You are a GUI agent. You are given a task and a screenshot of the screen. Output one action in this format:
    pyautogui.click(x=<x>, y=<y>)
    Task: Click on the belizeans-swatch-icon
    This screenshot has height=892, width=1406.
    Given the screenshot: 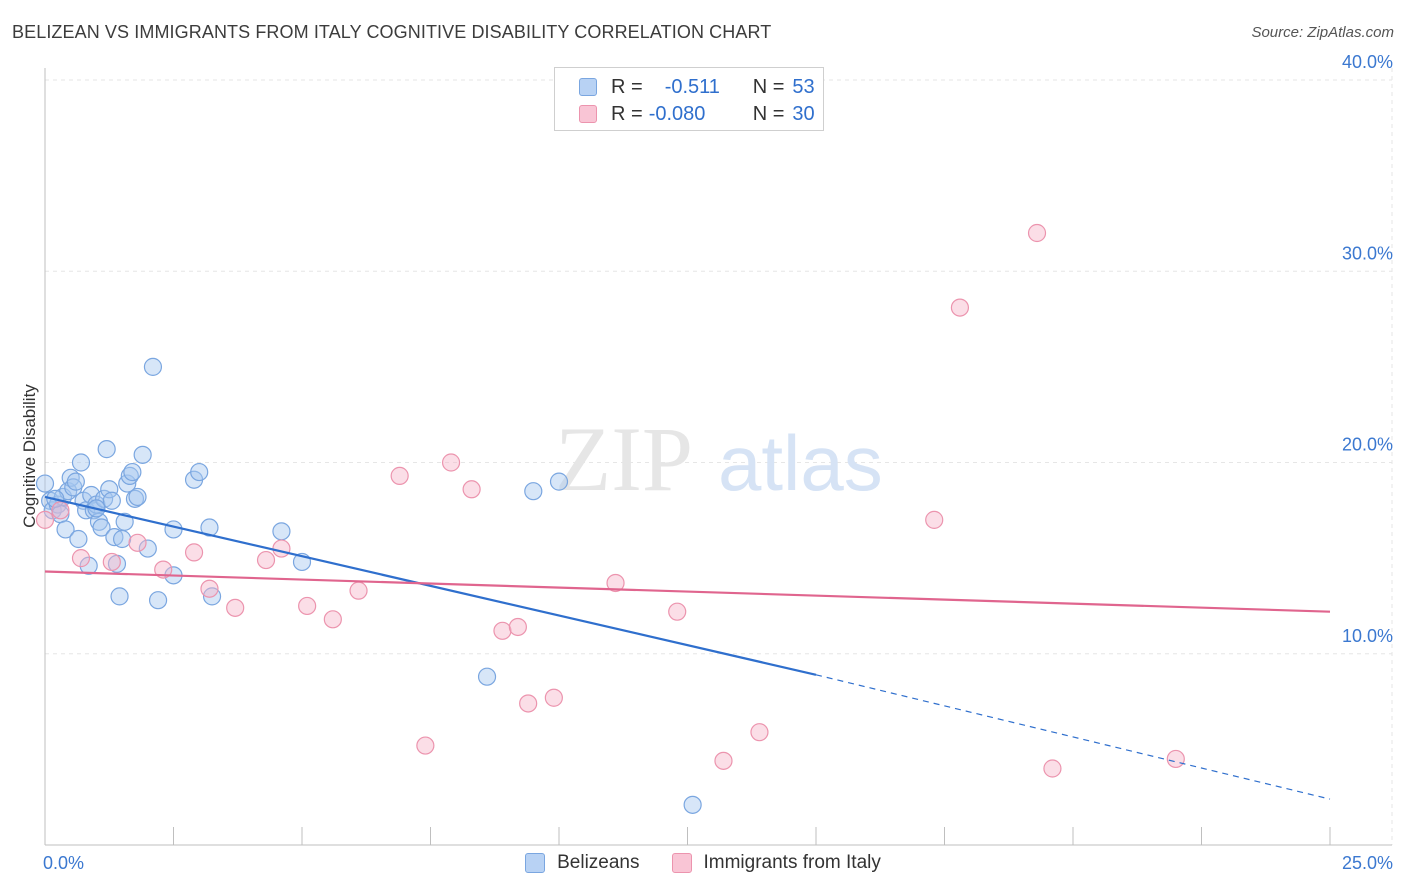 What is the action you would take?
    pyautogui.click(x=588, y=87)
    